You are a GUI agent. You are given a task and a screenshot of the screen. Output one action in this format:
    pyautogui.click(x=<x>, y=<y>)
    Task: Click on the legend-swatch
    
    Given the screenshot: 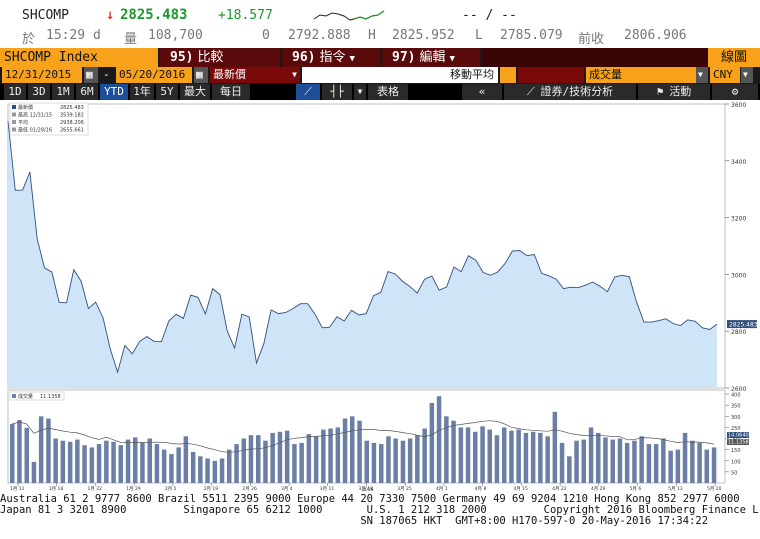 What is the action you would take?
    pyautogui.click(x=14, y=107)
    